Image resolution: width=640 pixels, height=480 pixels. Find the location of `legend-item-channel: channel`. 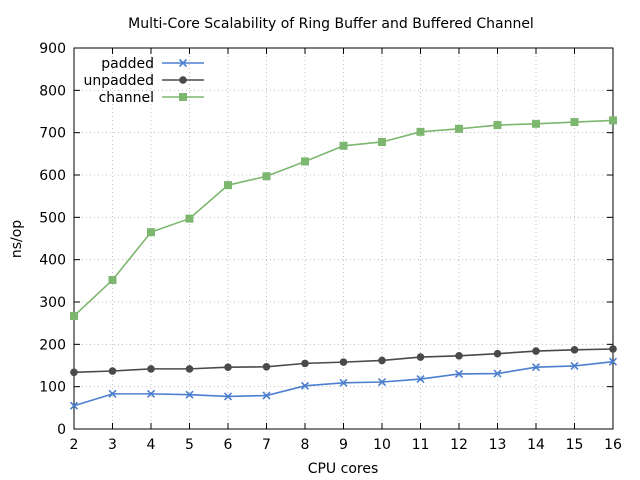

legend-item-channel: channel is located at coordinates (151, 98).